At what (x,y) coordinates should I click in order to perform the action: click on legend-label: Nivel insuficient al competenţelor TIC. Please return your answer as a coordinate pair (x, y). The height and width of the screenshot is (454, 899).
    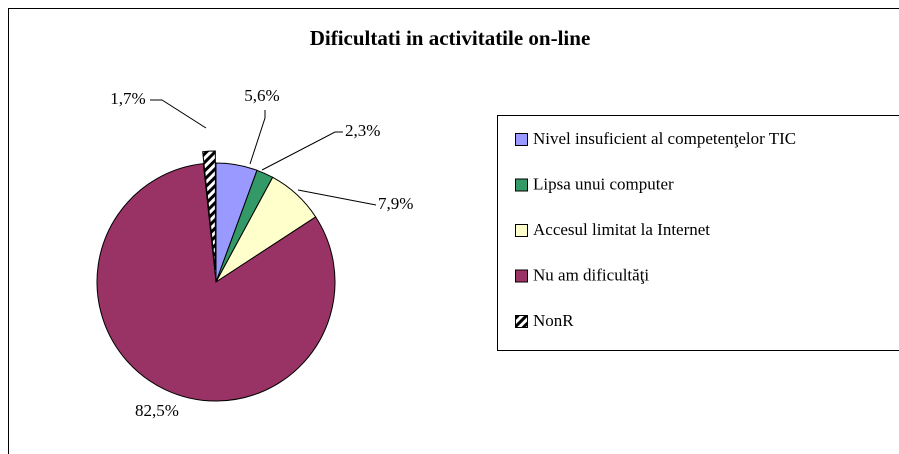
    Looking at the image, I should click on (664, 138).